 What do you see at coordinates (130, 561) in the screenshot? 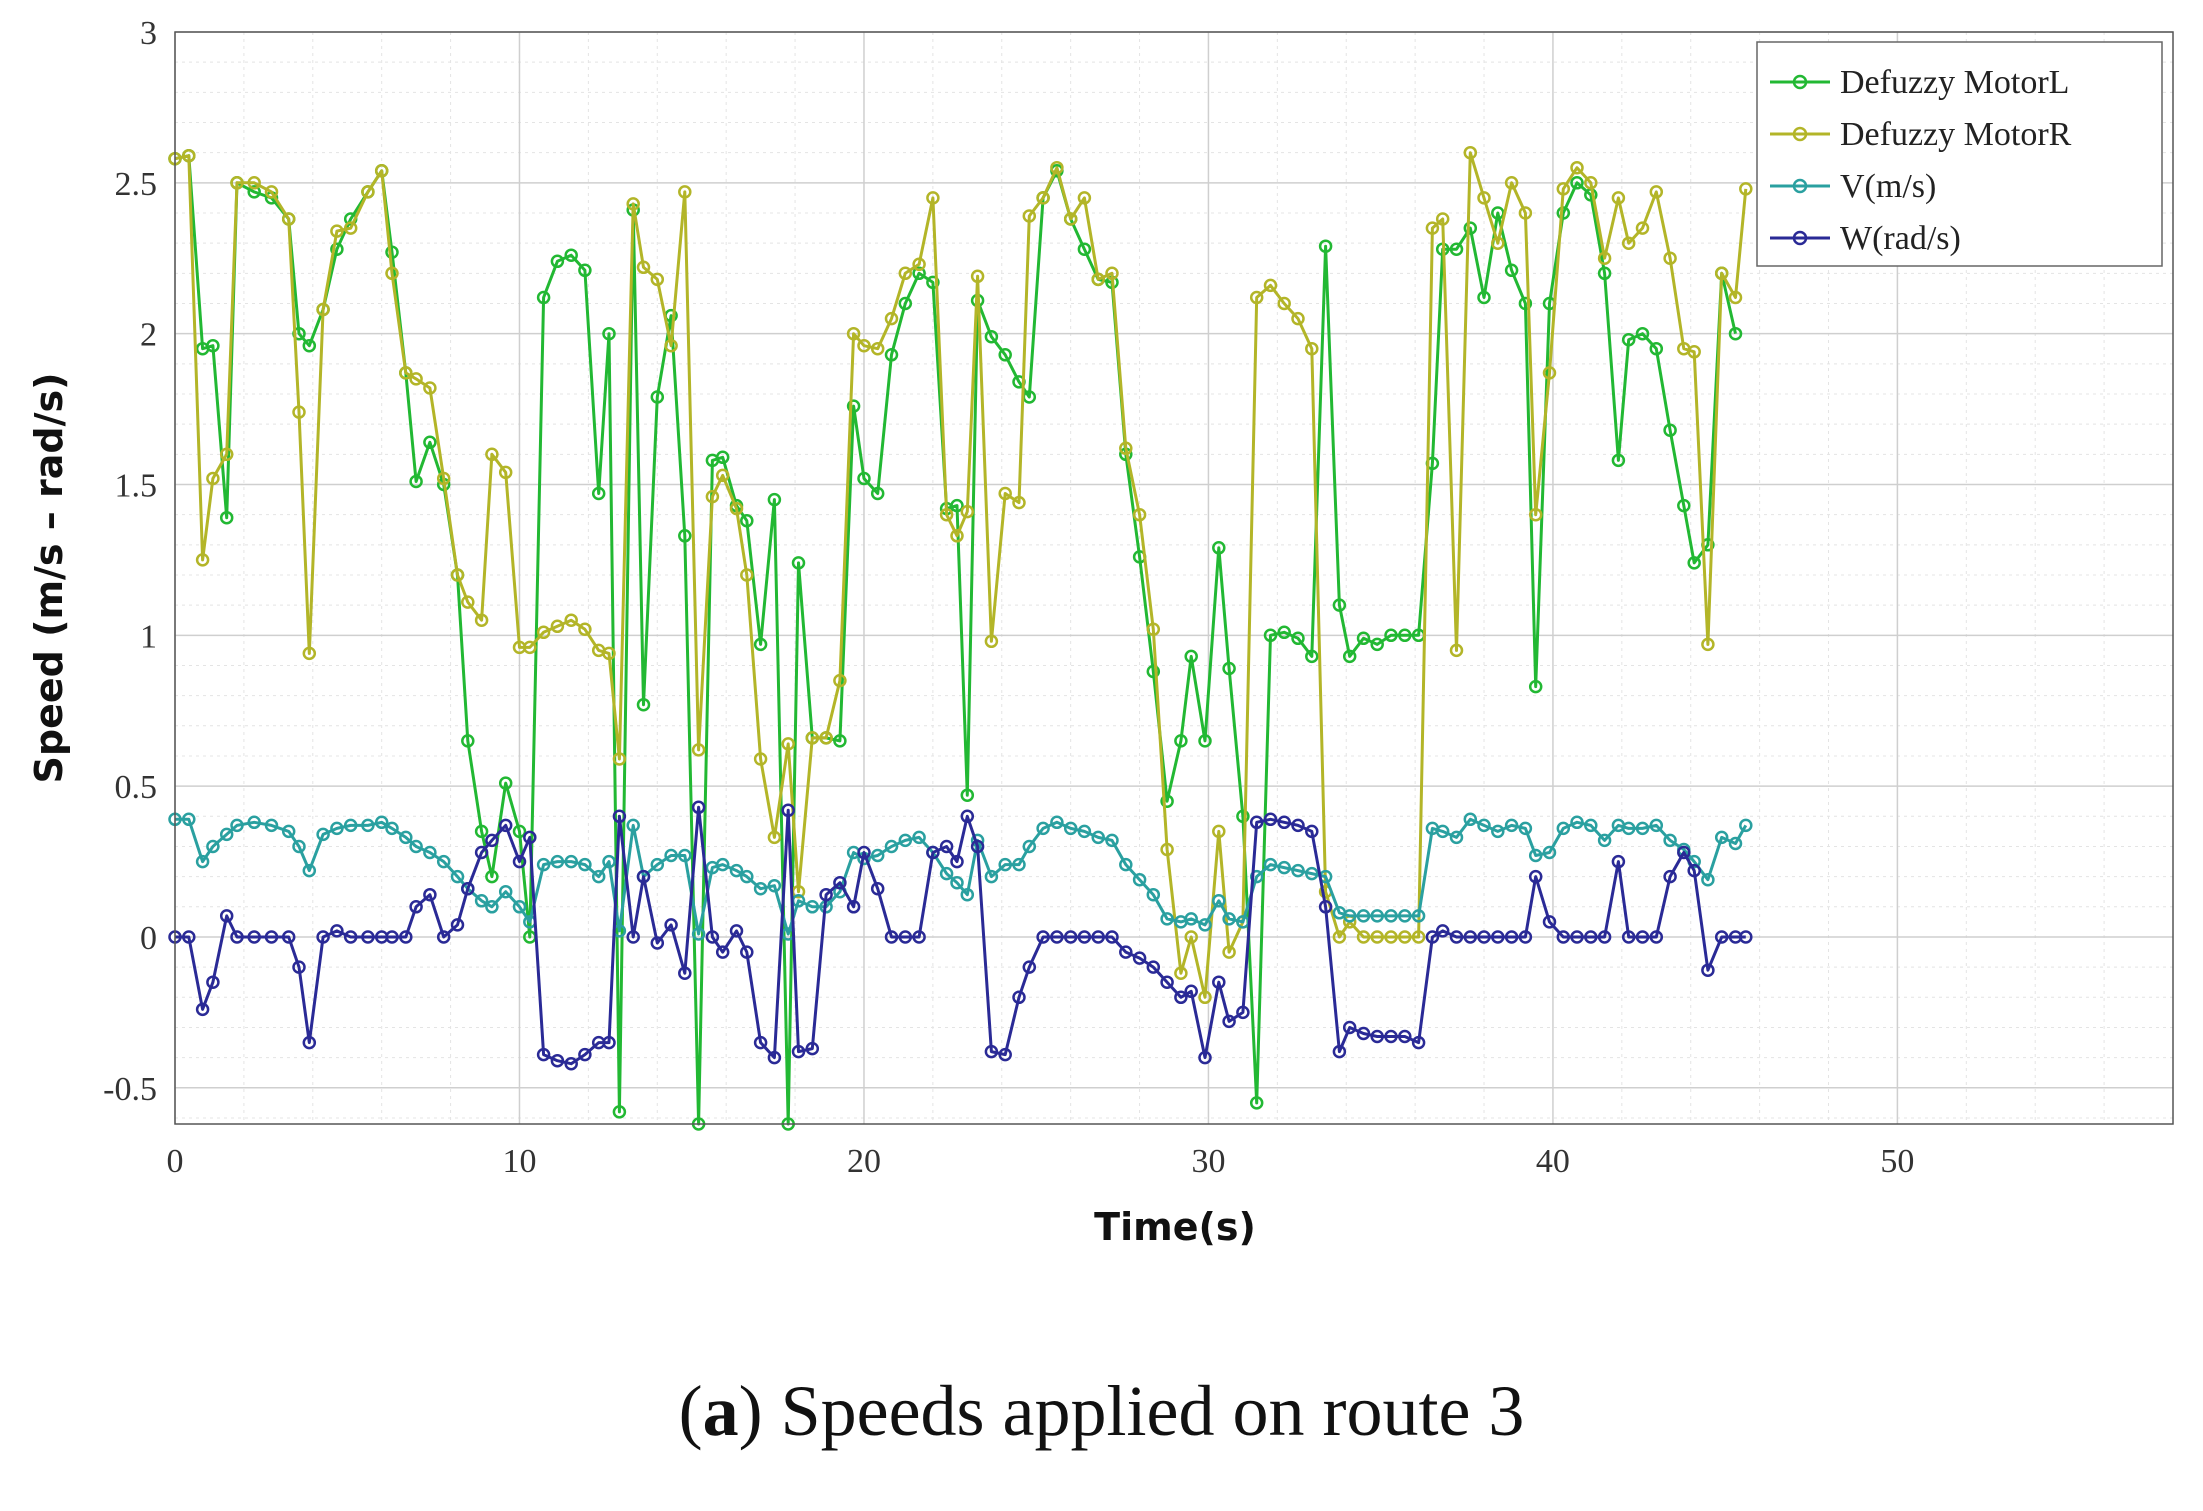
I see `y-axis-ticks: -0.5 0 0.5 1 1.5 2 2.5 3` at bounding box center [130, 561].